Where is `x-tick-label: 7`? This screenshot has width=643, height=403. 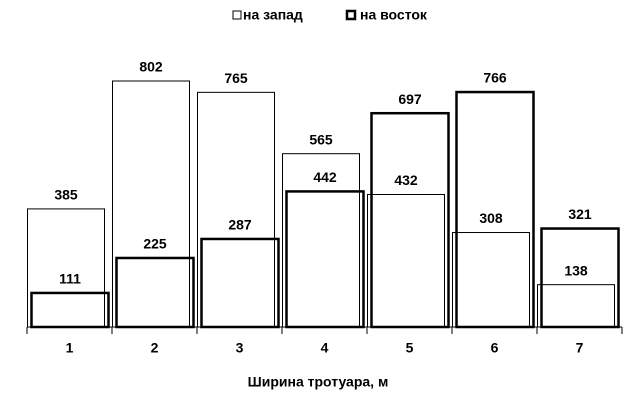
x-tick-label: 7 is located at coordinates (580, 348).